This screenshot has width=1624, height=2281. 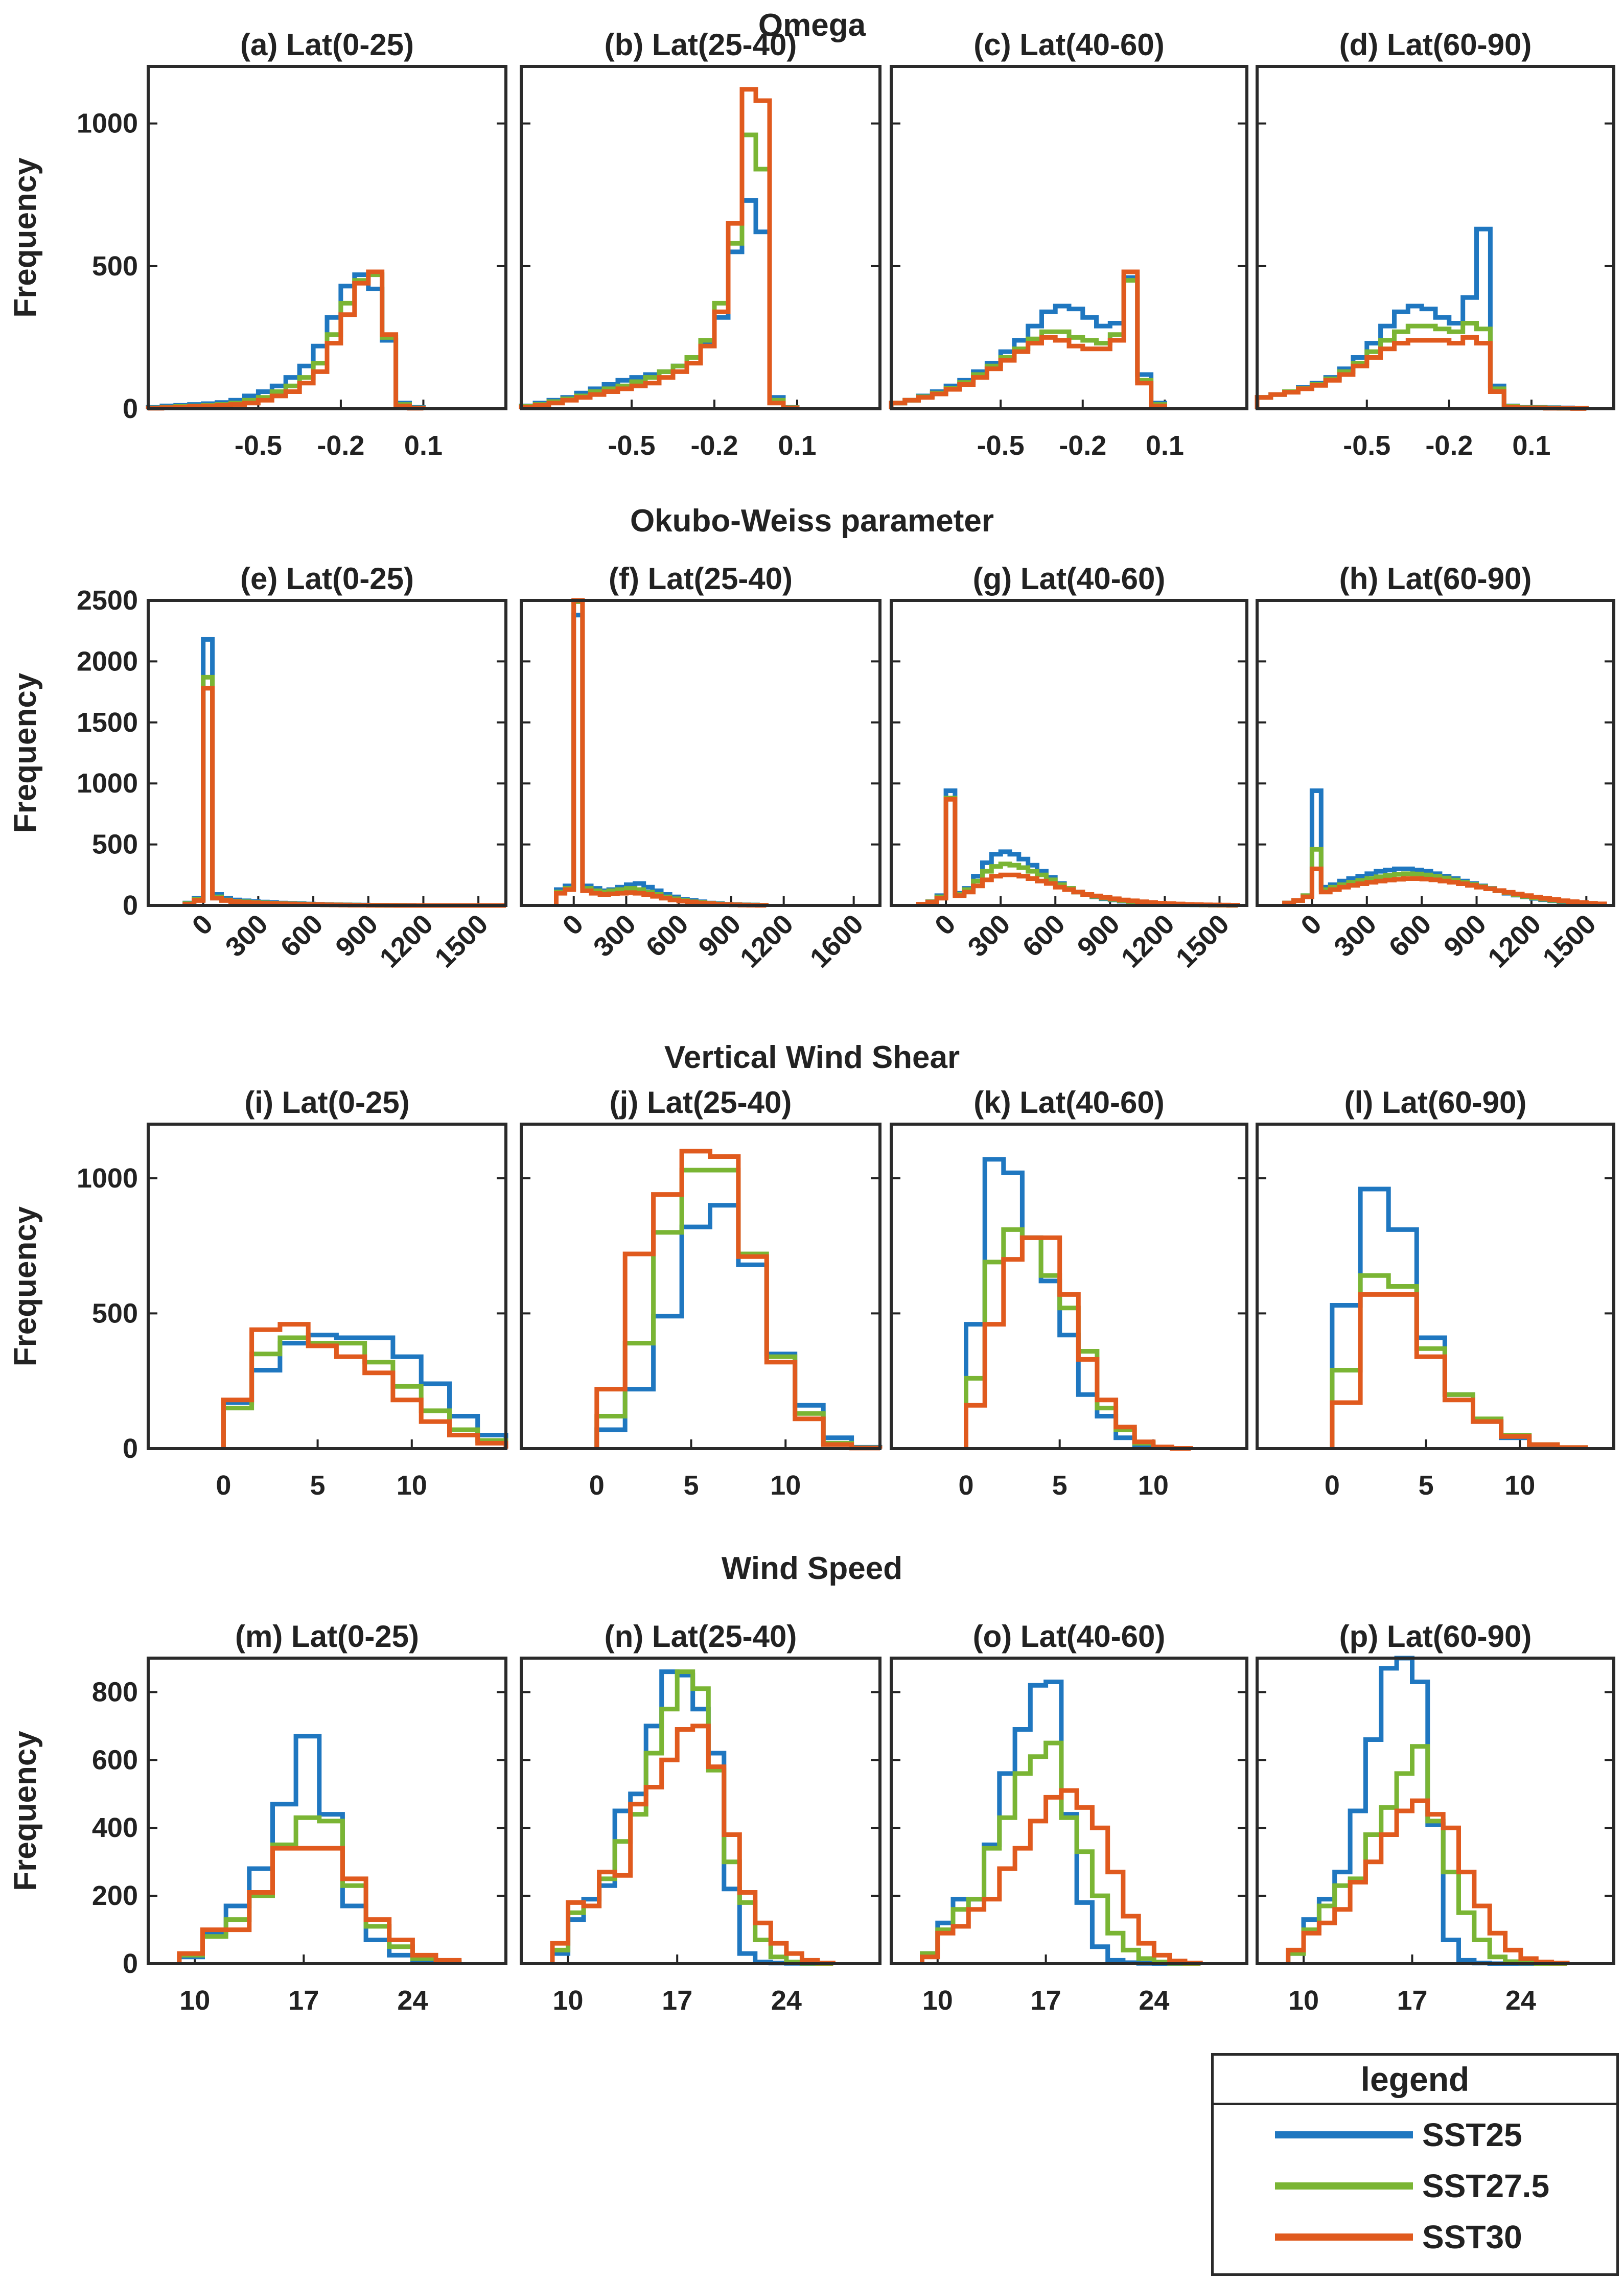 I want to click on panel-12-ytick-label: 400, so click(x=115, y=1827).